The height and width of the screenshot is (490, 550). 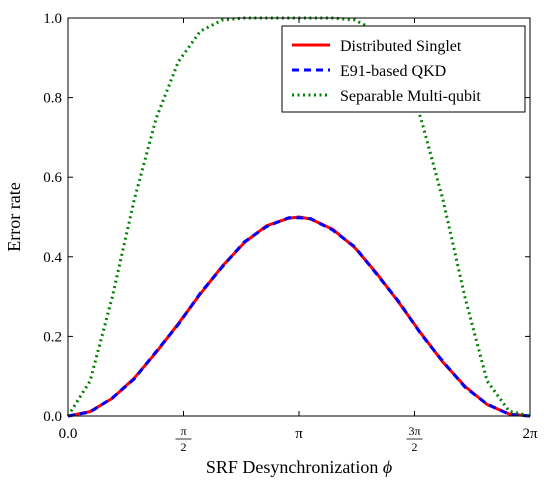 What do you see at coordinates (52, 99) in the screenshot?
I see `y-tick-label: 0.8` at bounding box center [52, 99].